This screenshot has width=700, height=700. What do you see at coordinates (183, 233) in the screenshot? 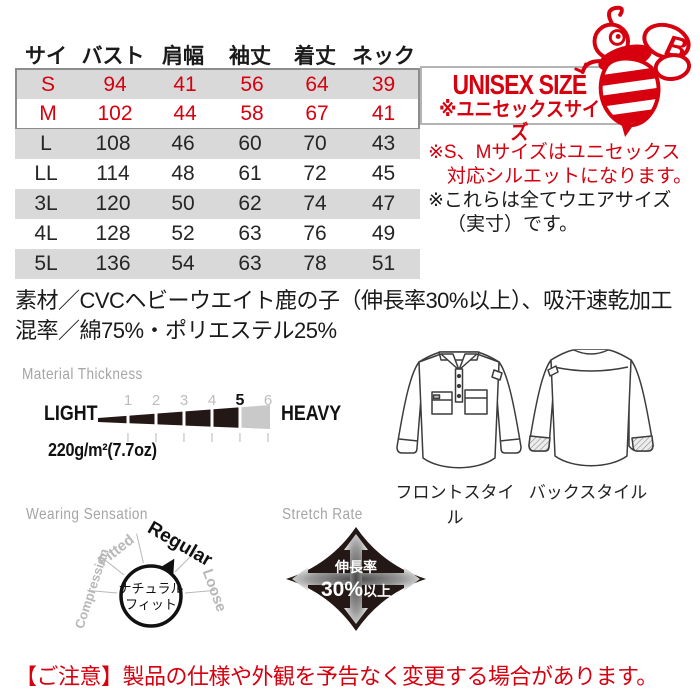
I see `table-cell: 52` at bounding box center [183, 233].